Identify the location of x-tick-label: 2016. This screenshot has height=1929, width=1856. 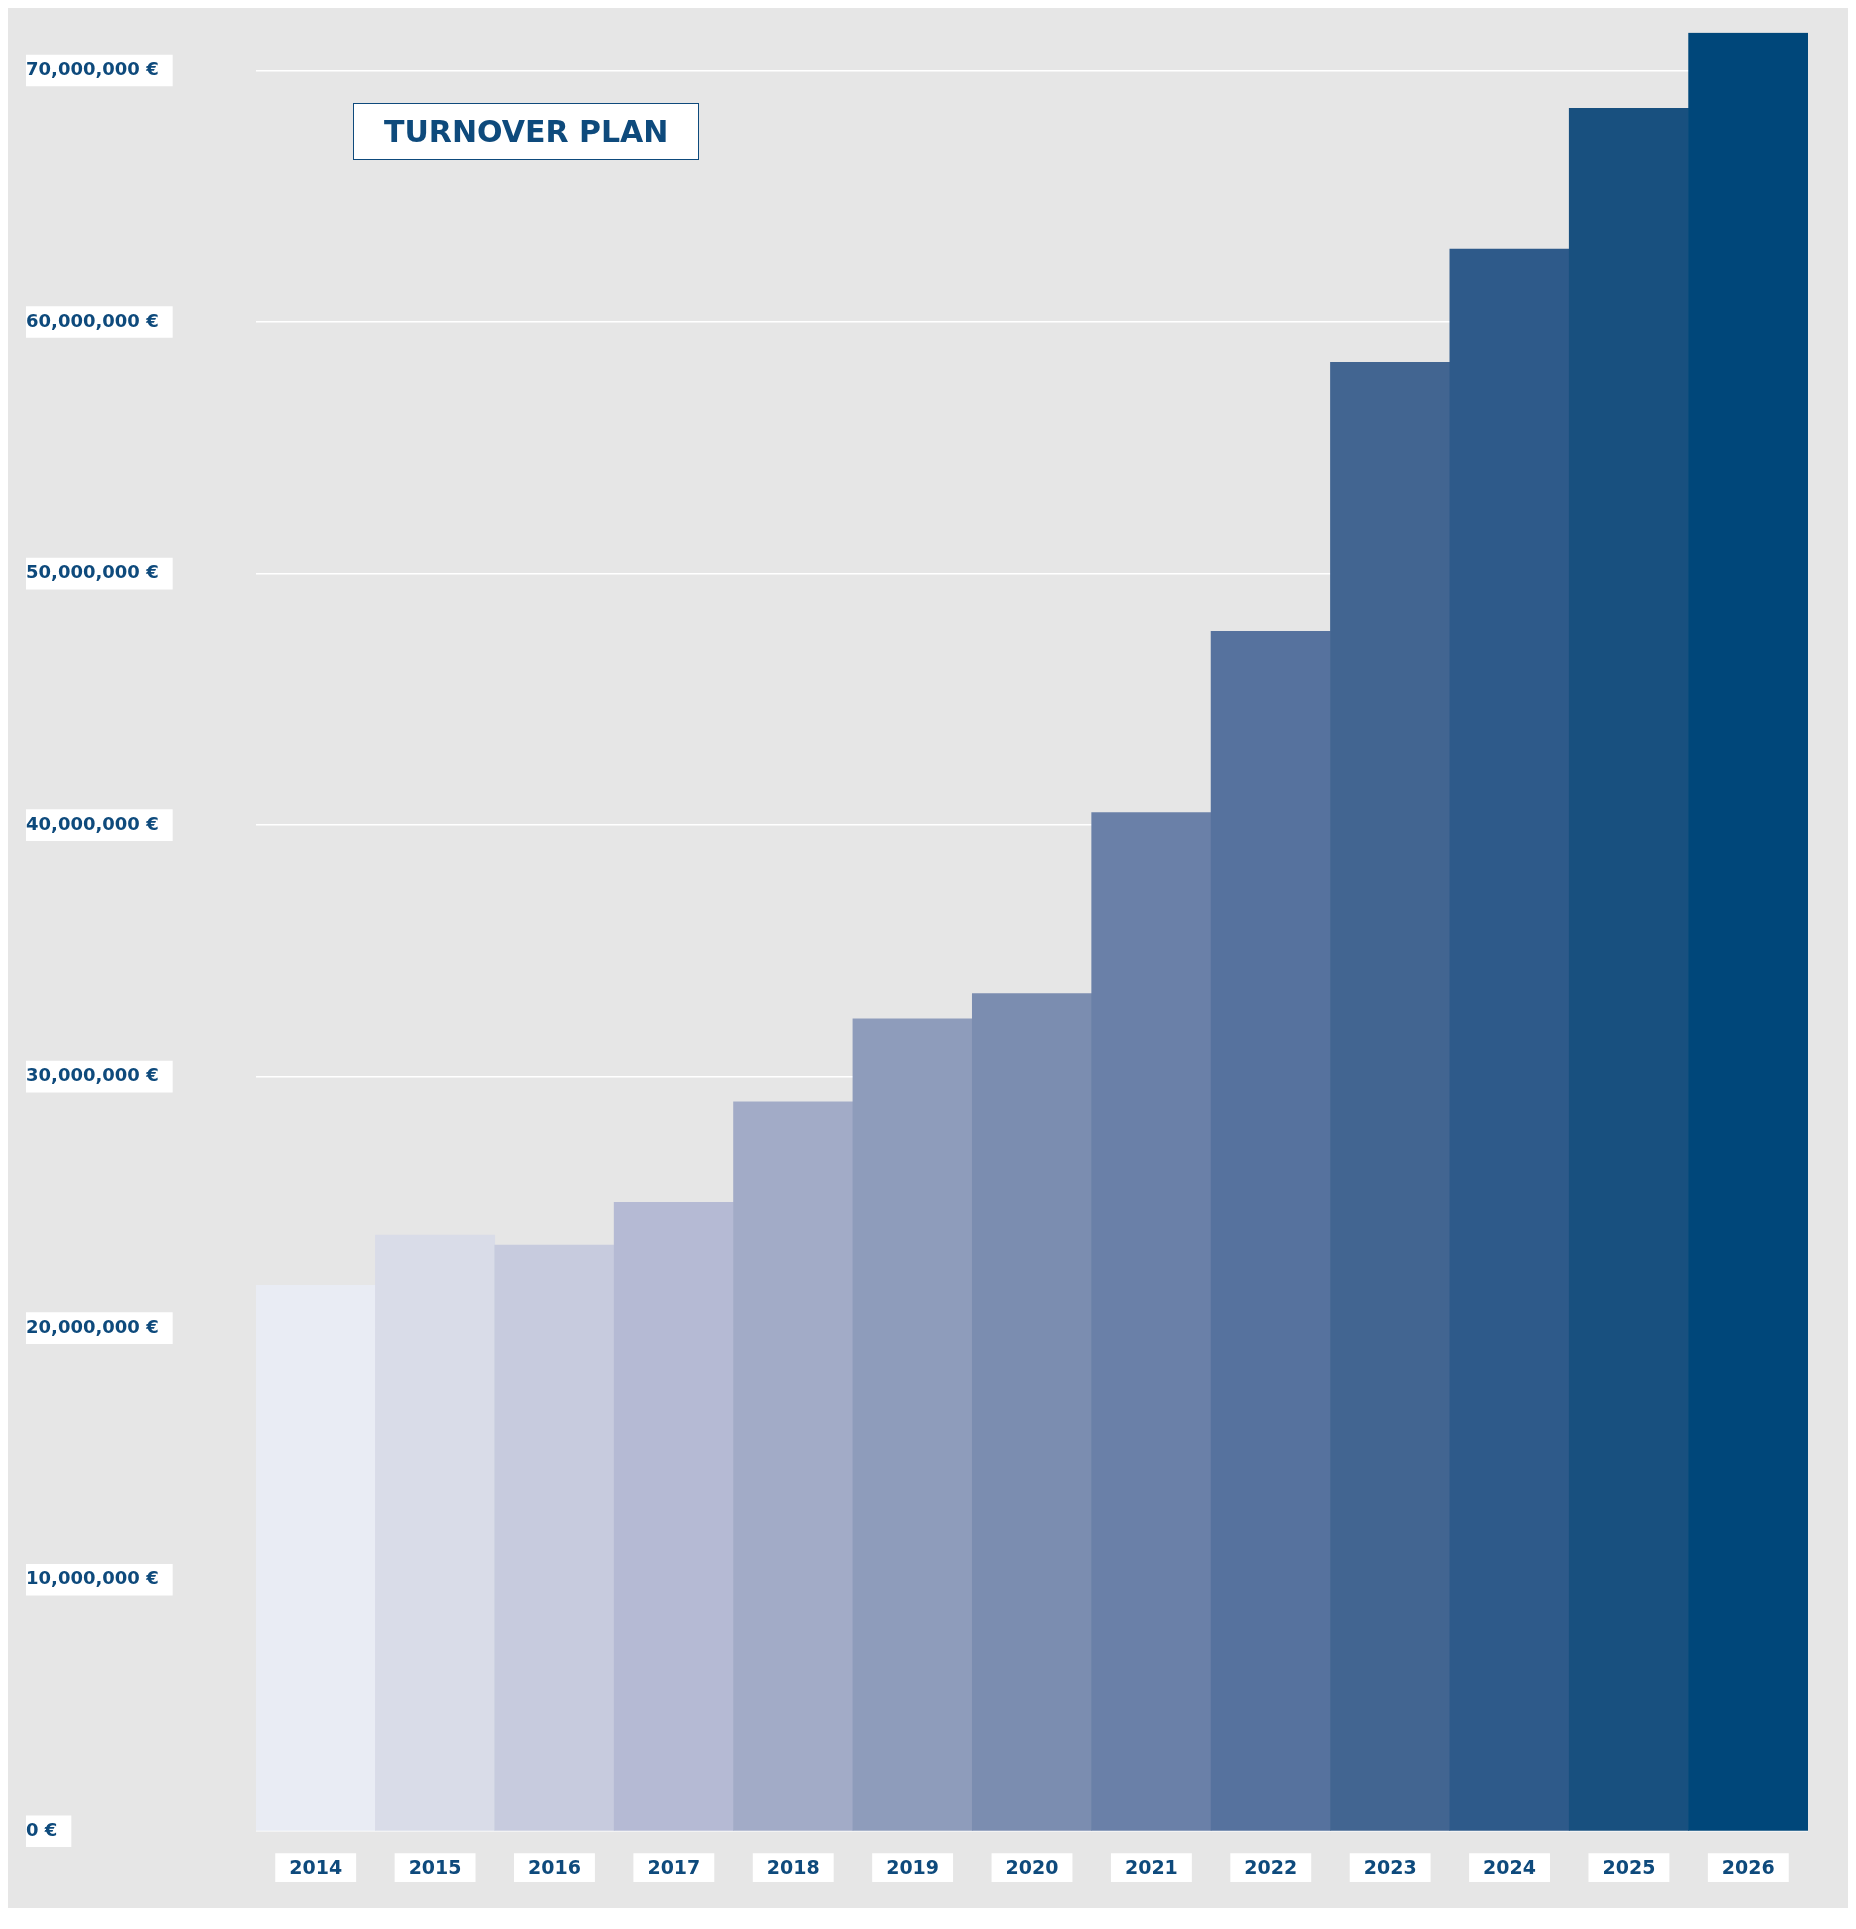
(554, 1866).